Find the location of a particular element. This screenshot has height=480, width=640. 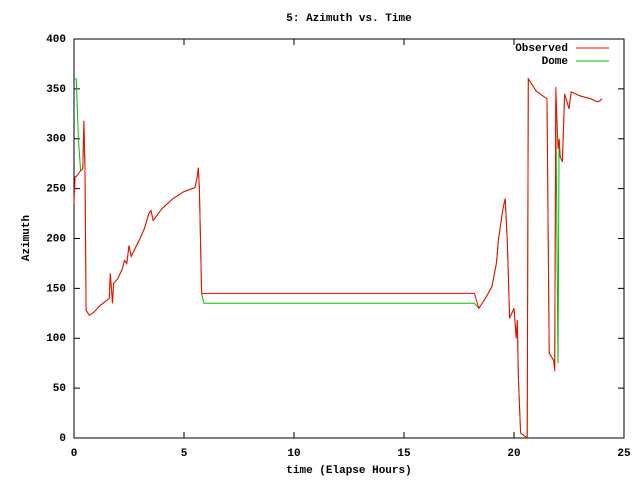

y-tick-label: 100 is located at coordinates (56, 339).